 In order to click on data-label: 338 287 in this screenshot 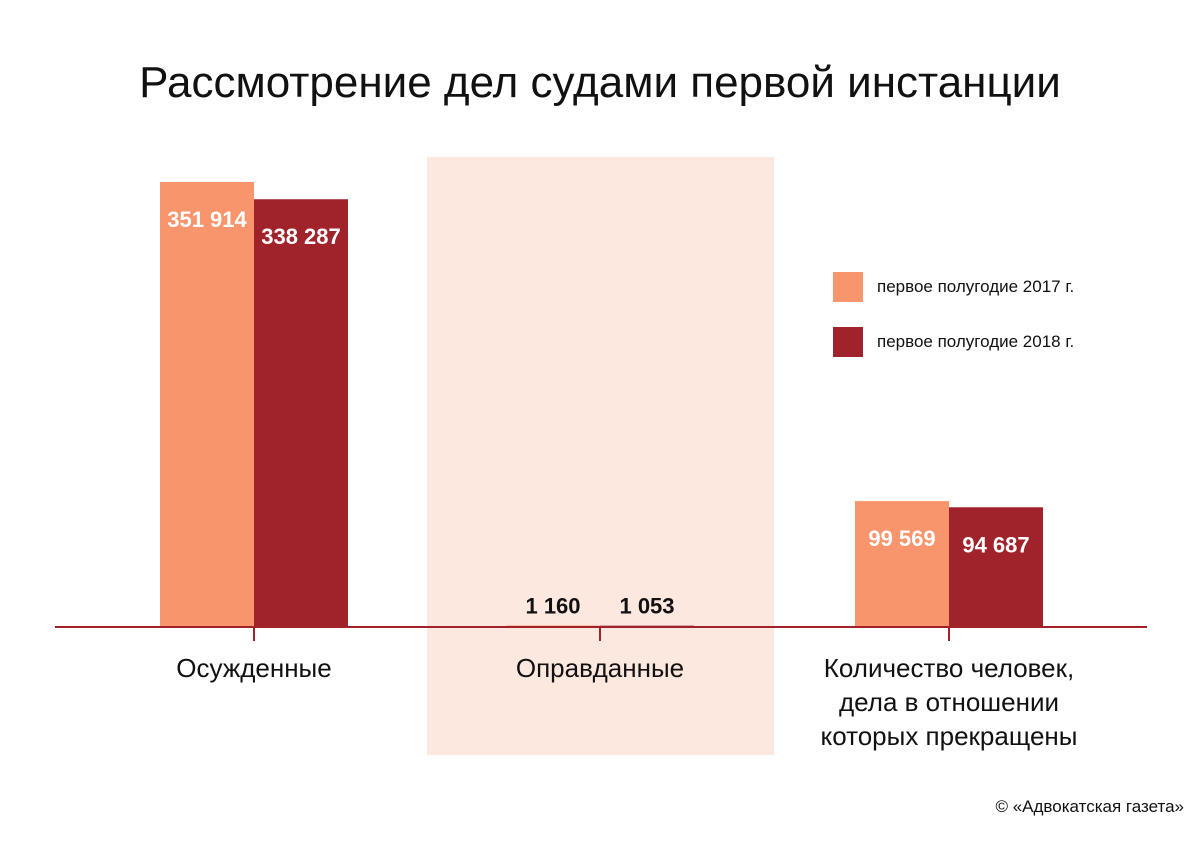, I will do `click(301, 236)`.